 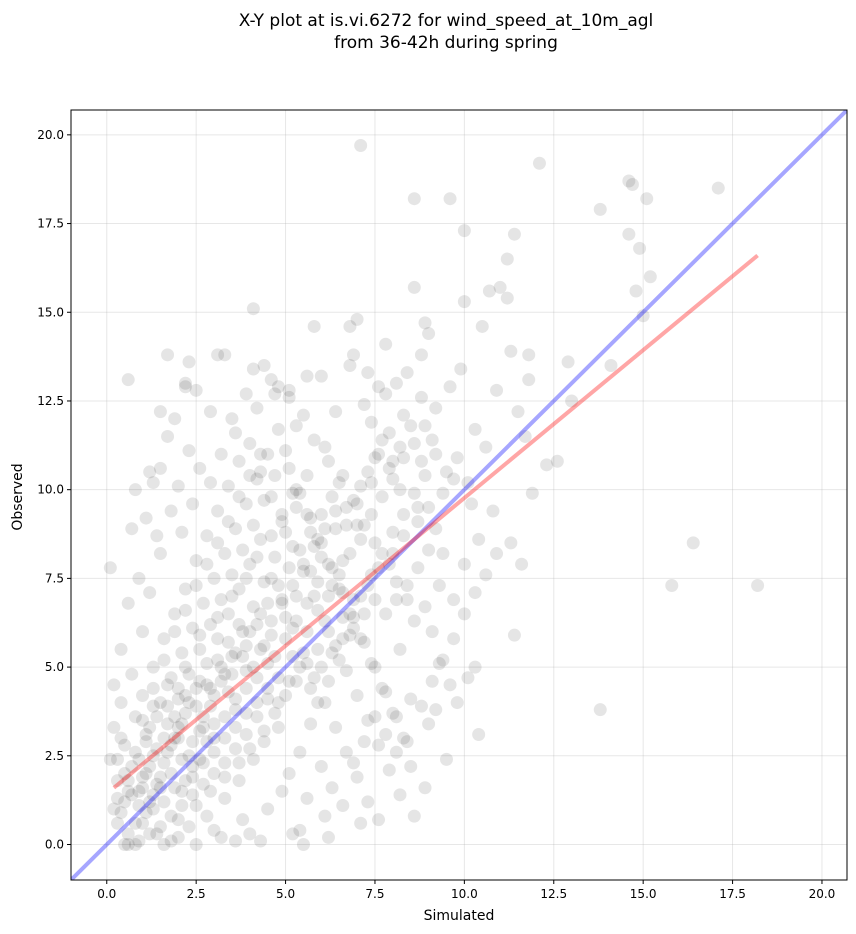 What do you see at coordinates (50, 490) in the screenshot?
I see `y-tick-label: 10.0` at bounding box center [50, 490].